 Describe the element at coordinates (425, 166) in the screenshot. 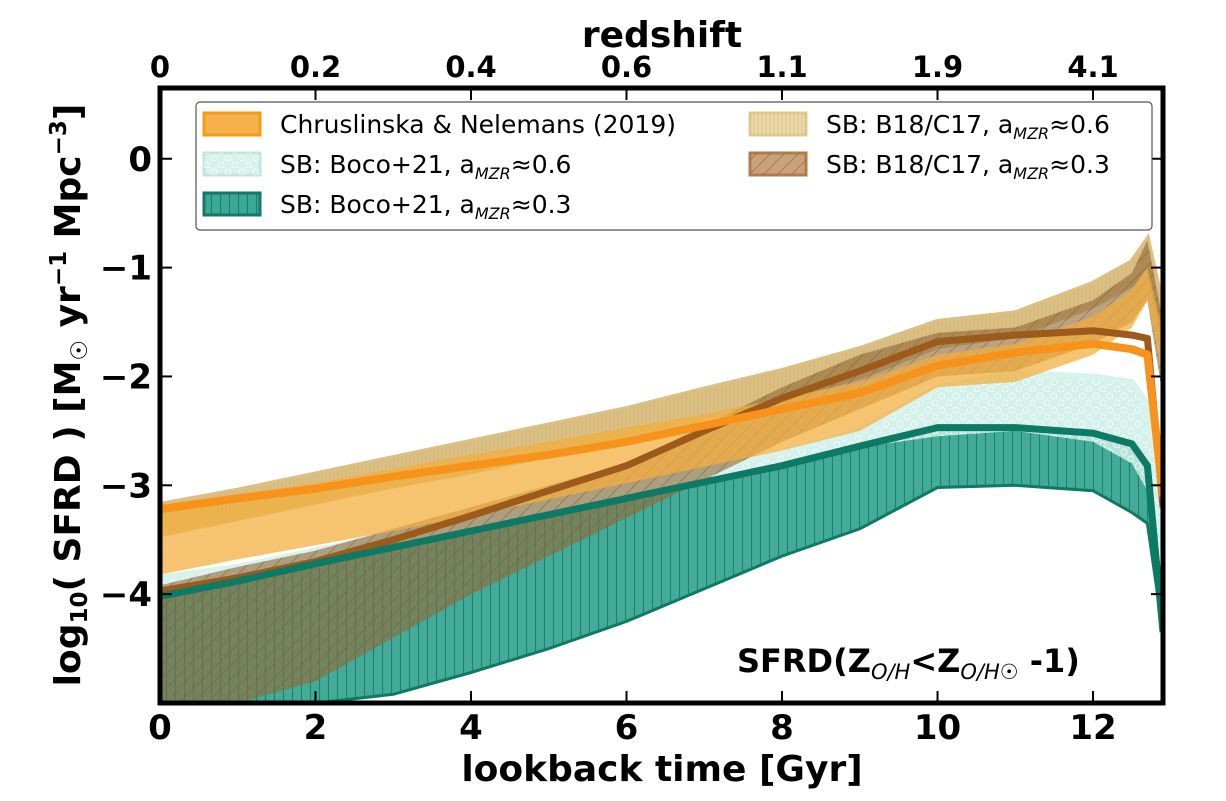

I see `legend-label: SB: Boco+21, aMZR≈0.6` at that location.